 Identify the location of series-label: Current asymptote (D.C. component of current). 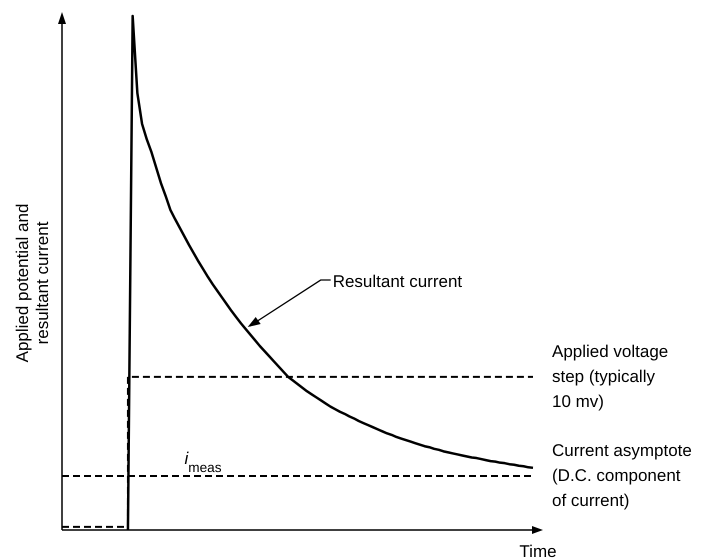
(622, 475).